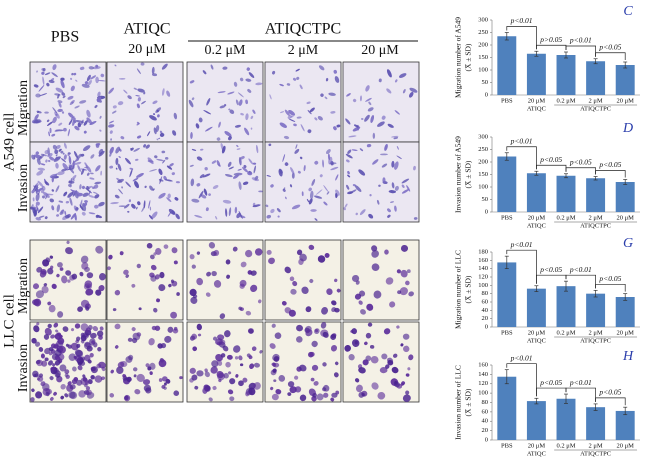 The image size is (650, 465). I want to click on bar, so click(625, 80).